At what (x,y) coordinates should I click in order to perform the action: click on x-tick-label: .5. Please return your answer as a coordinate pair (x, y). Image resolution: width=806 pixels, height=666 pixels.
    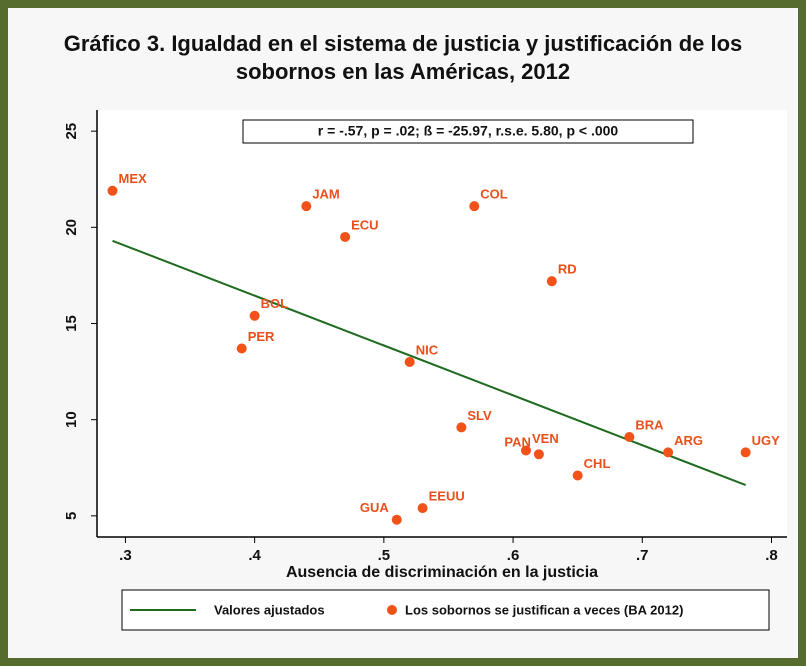
    Looking at the image, I should click on (384, 555).